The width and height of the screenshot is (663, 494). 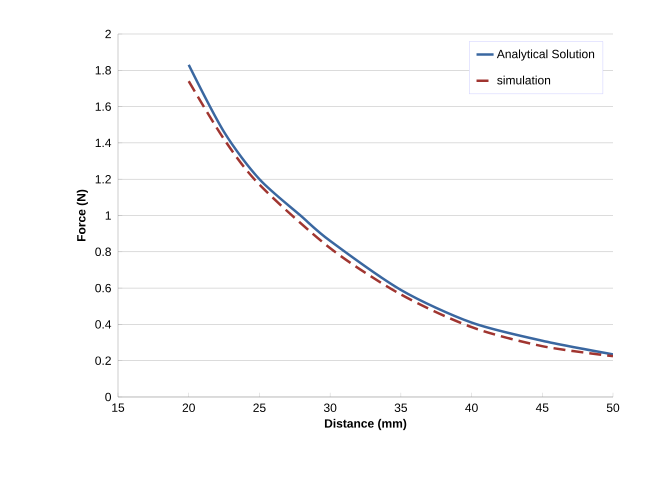 What do you see at coordinates (103, 179) in the screenshot?
I see `y-tick-label: 1.2` at bounding box center [103, 179].